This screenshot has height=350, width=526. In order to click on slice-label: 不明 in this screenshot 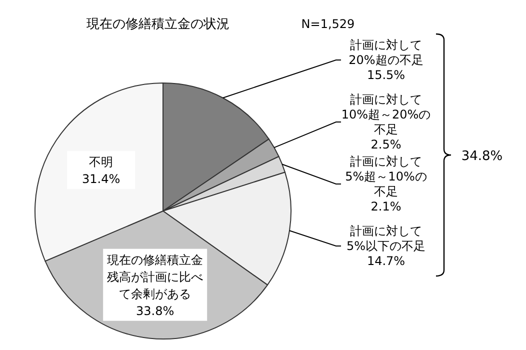, I will do `click(101, 162)`.